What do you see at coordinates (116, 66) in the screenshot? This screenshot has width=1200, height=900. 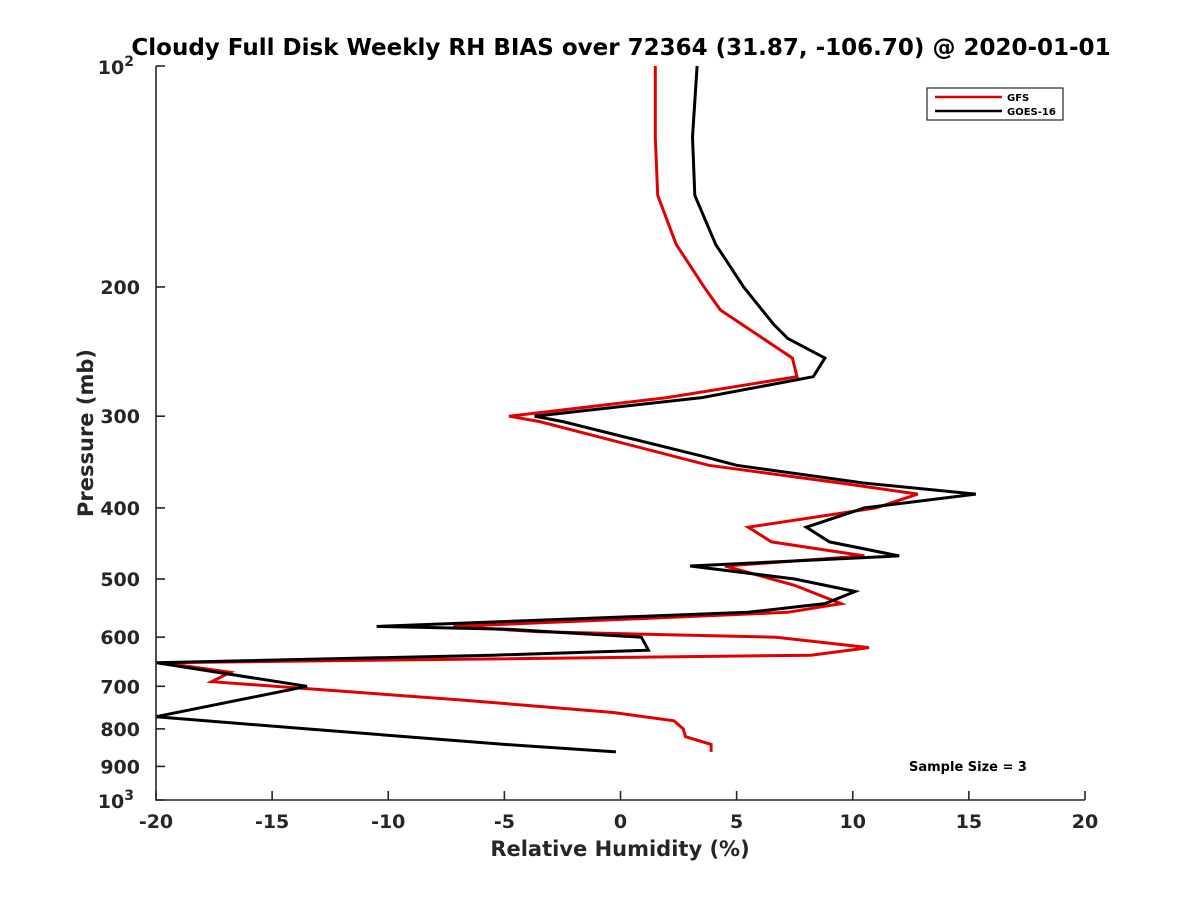 I see `y-tick-label: 10²` at bounding box center [116, 66].